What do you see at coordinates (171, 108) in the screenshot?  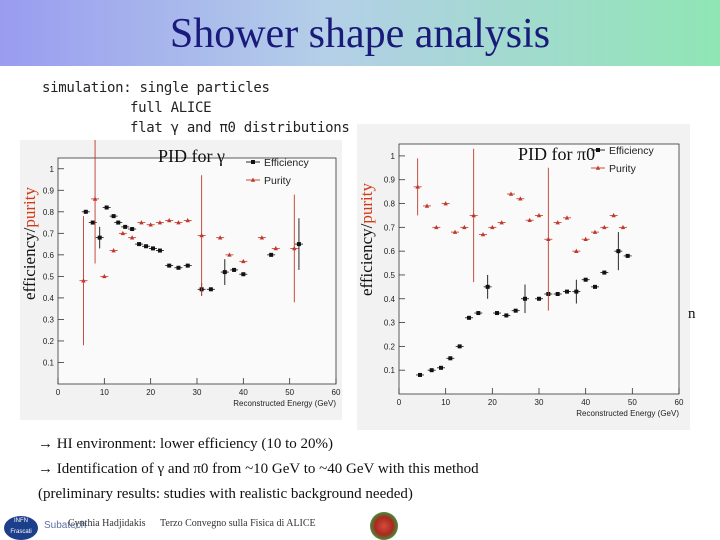 I see `sim-line-2: full ALICE` at bounding box center [171, 108].